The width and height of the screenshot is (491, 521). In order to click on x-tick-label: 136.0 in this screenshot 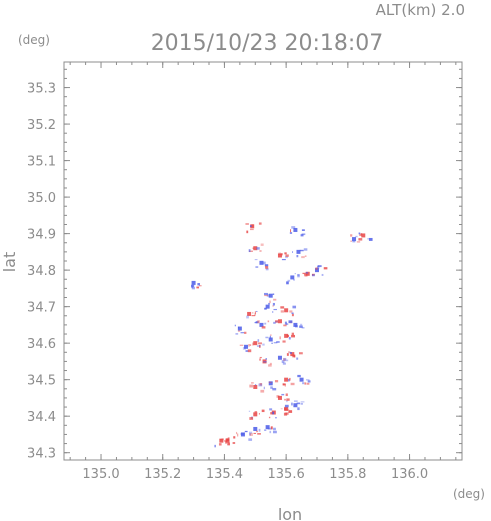, I will do `click(409, 474)`.